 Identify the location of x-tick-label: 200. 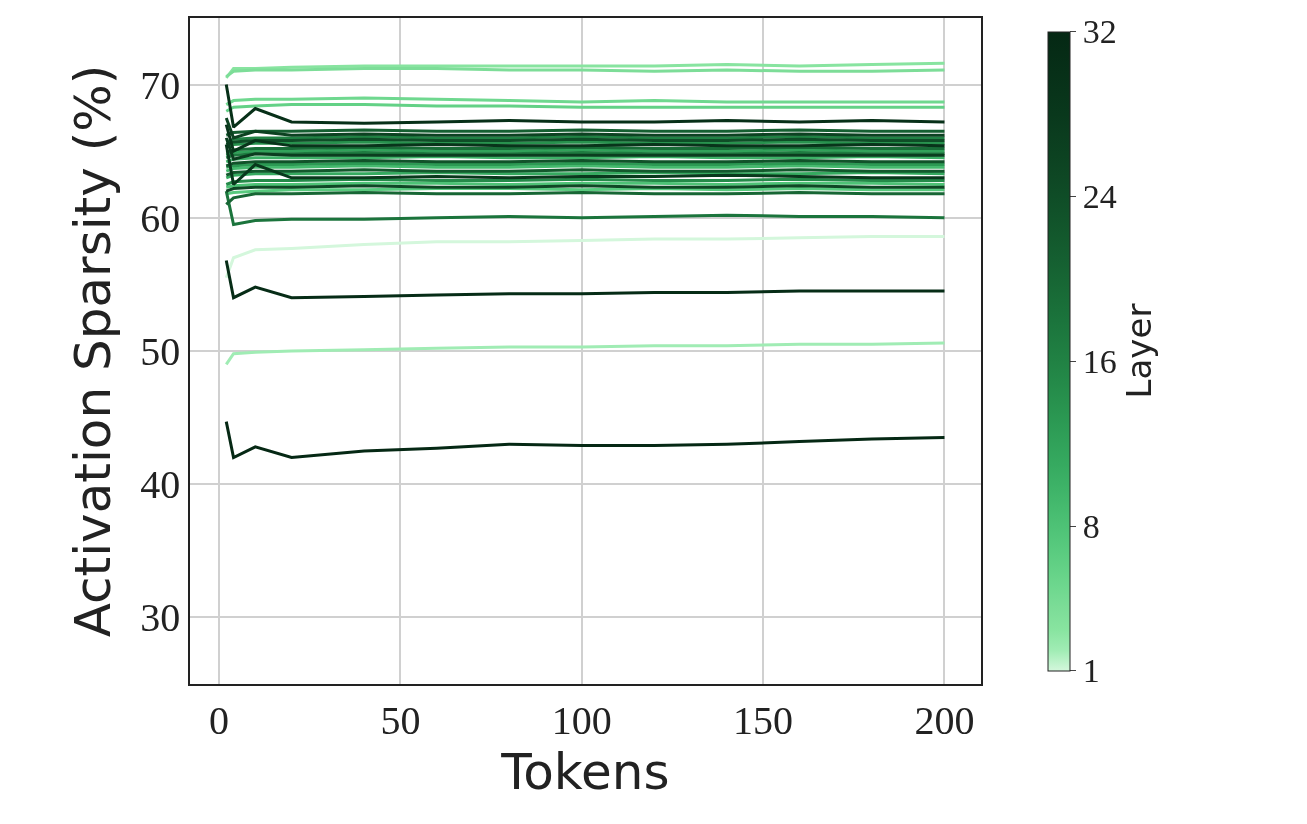
(944, 720).